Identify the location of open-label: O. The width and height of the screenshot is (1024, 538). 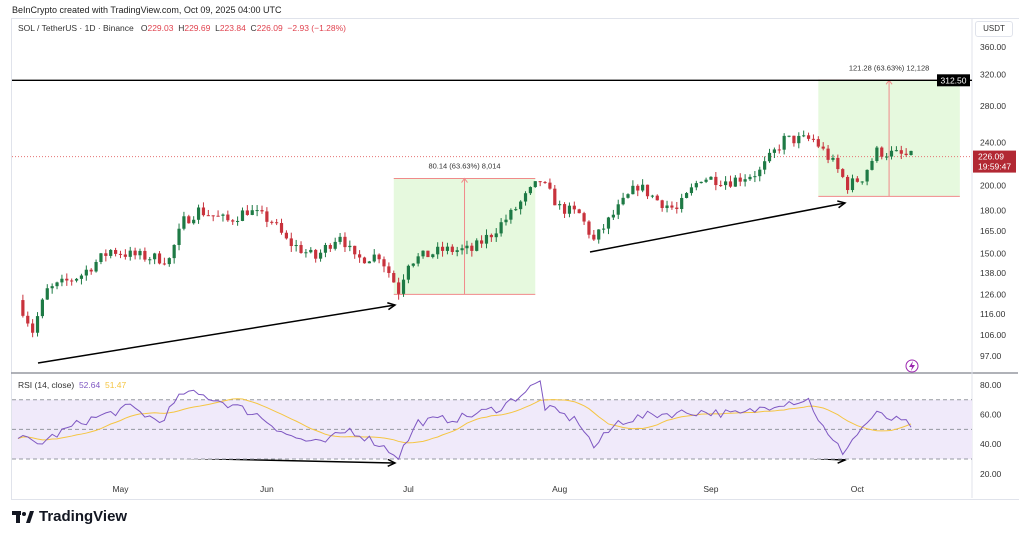
(144, 28).